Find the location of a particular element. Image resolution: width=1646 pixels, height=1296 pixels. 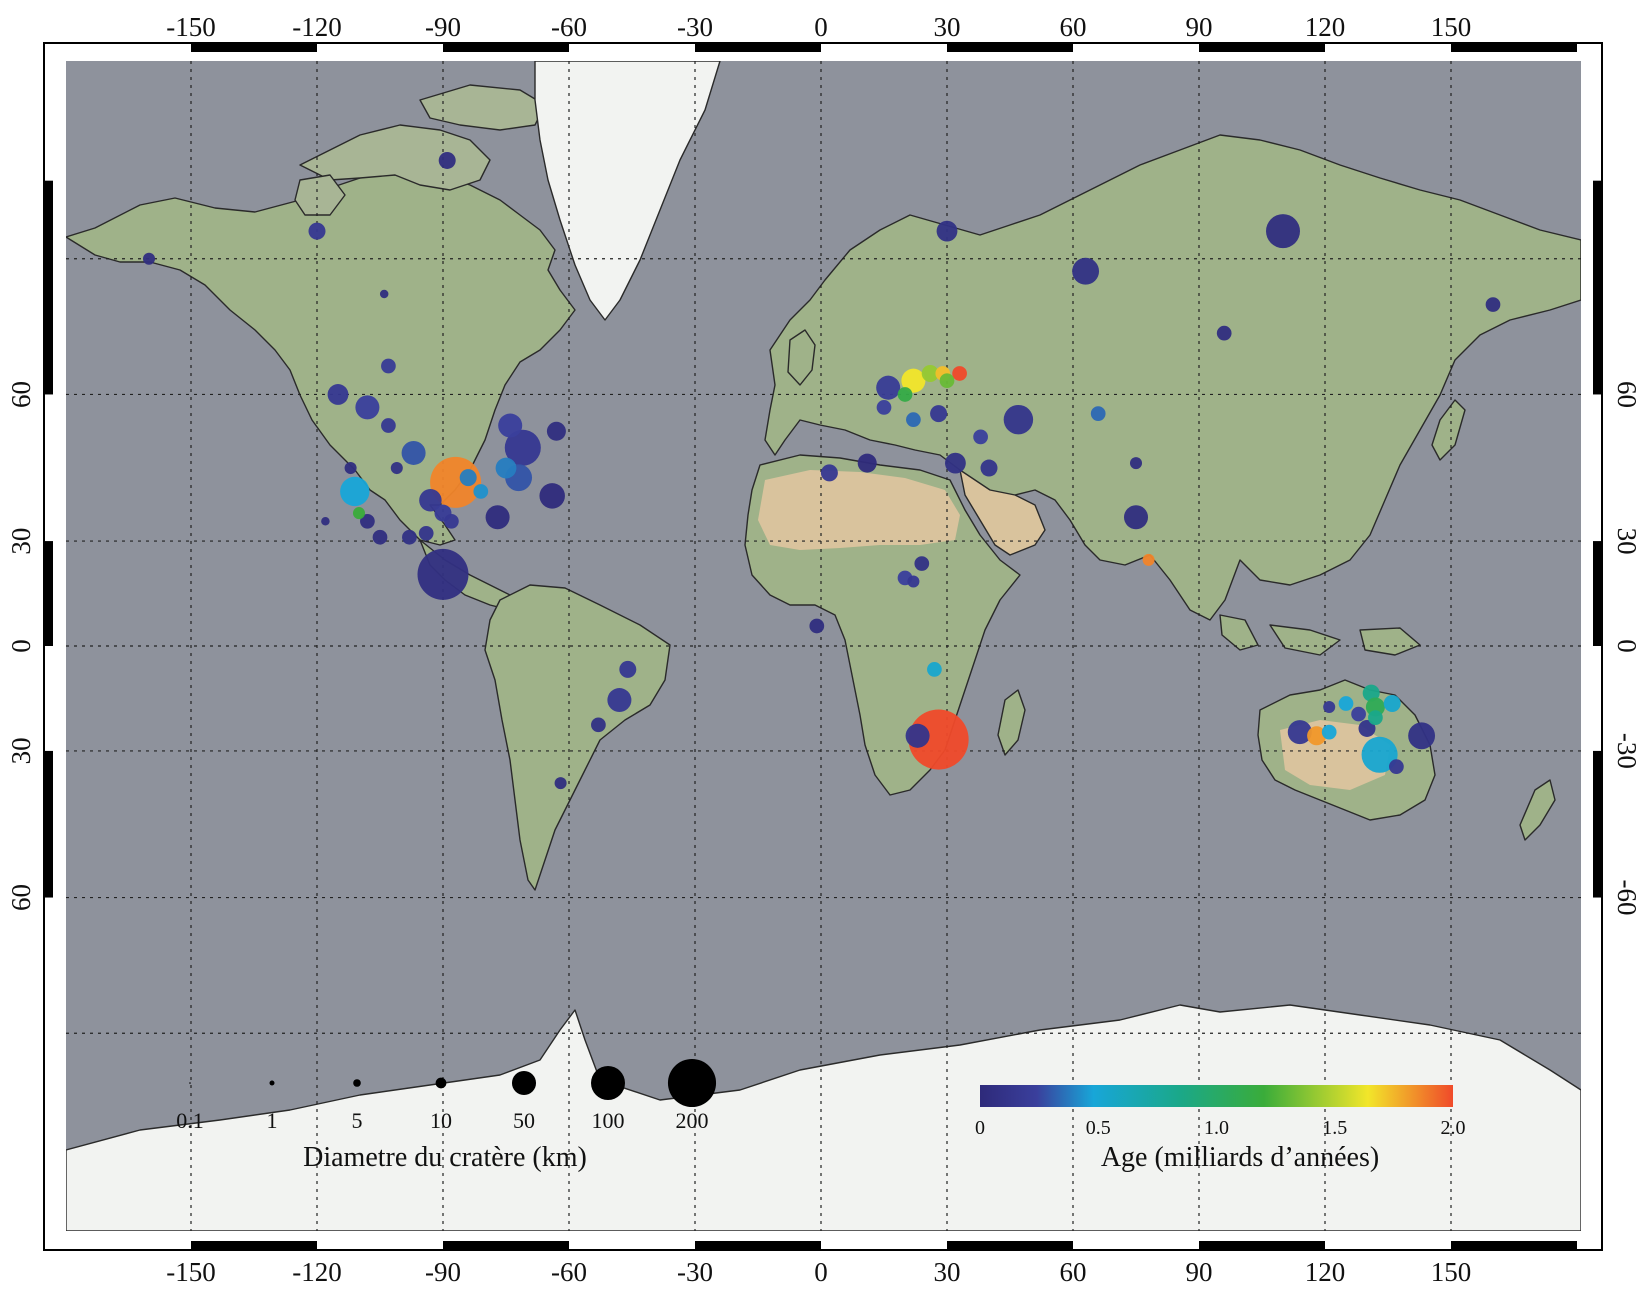

x-tick-label-bottom: 0 is located at coordinates (821, 1272).